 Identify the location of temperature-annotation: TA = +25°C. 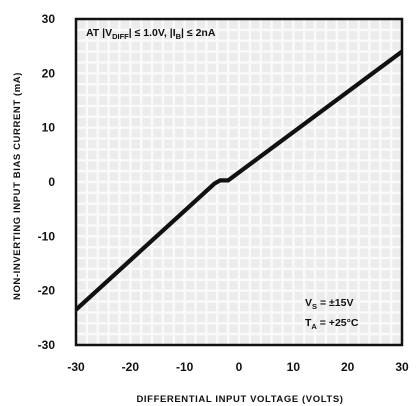
(332, 324).